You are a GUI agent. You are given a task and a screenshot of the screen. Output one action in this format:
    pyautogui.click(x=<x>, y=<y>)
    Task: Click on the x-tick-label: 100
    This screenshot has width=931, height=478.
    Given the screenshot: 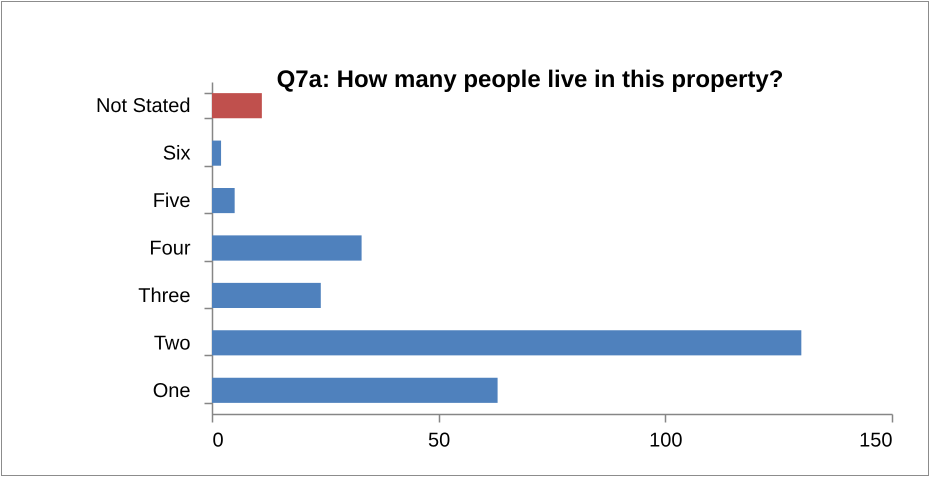 What is the action you would take?
    pyautogui.click(x=666, y=441)
    